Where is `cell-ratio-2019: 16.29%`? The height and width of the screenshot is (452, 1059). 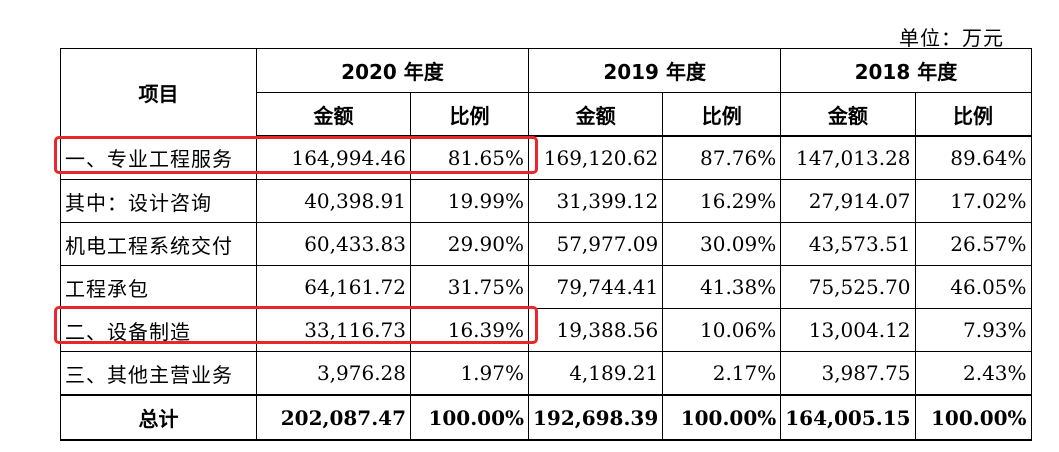
cell-ratio-2019: 16.29% is located at coordinates (722, 201).